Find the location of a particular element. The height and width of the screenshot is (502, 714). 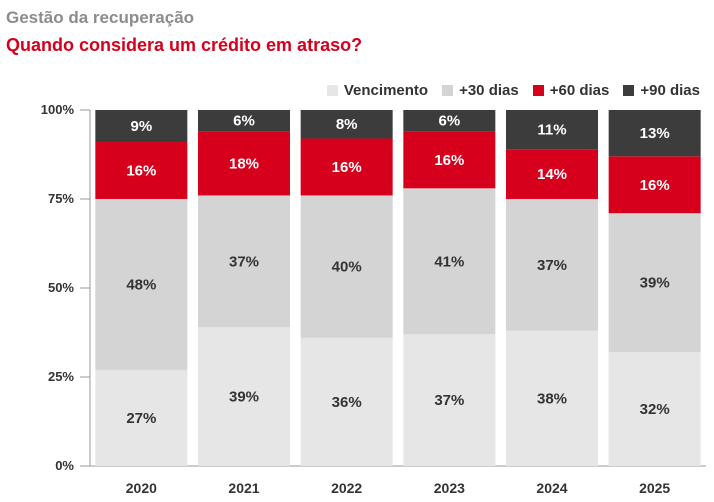

data-label-2025-1: 39% is located at coordinates (655, 283).